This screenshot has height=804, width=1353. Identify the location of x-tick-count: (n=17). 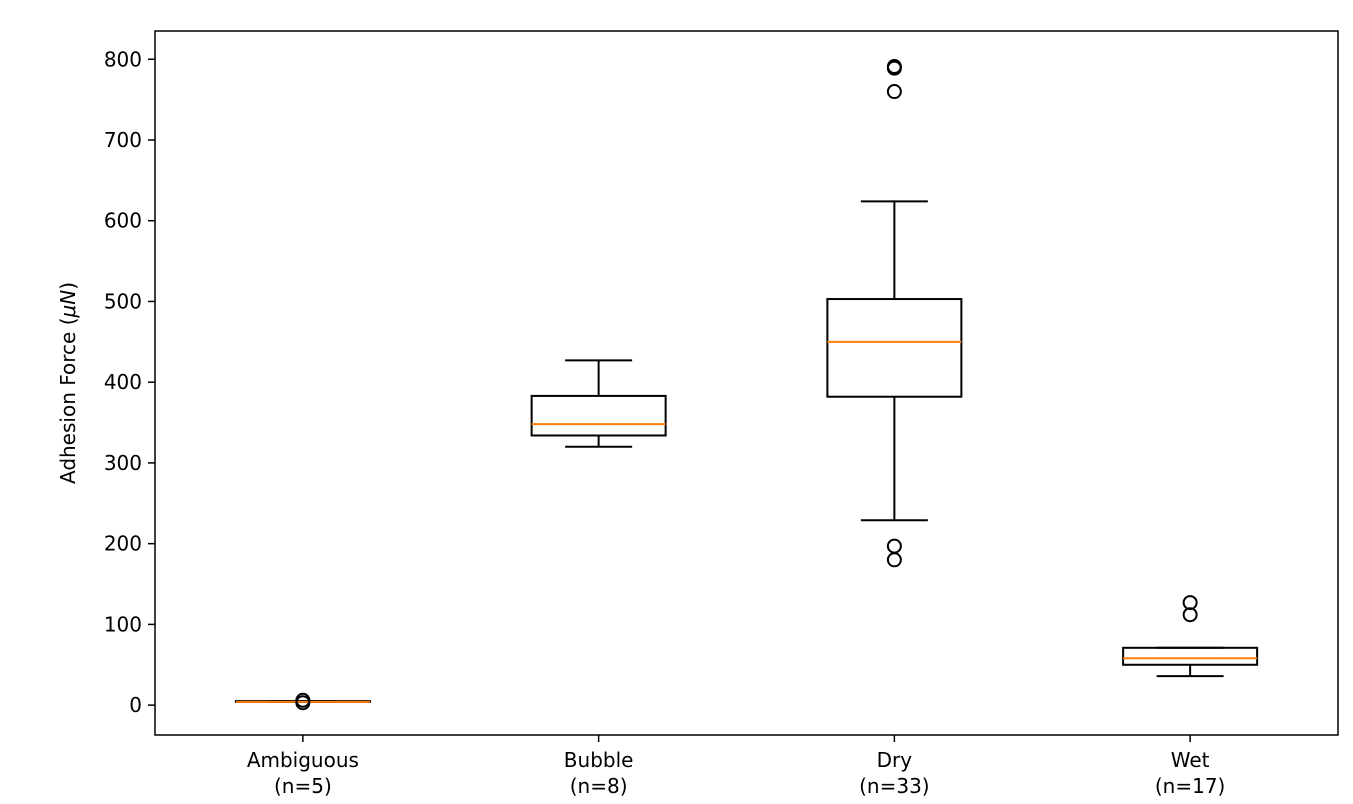
(1190, 786).